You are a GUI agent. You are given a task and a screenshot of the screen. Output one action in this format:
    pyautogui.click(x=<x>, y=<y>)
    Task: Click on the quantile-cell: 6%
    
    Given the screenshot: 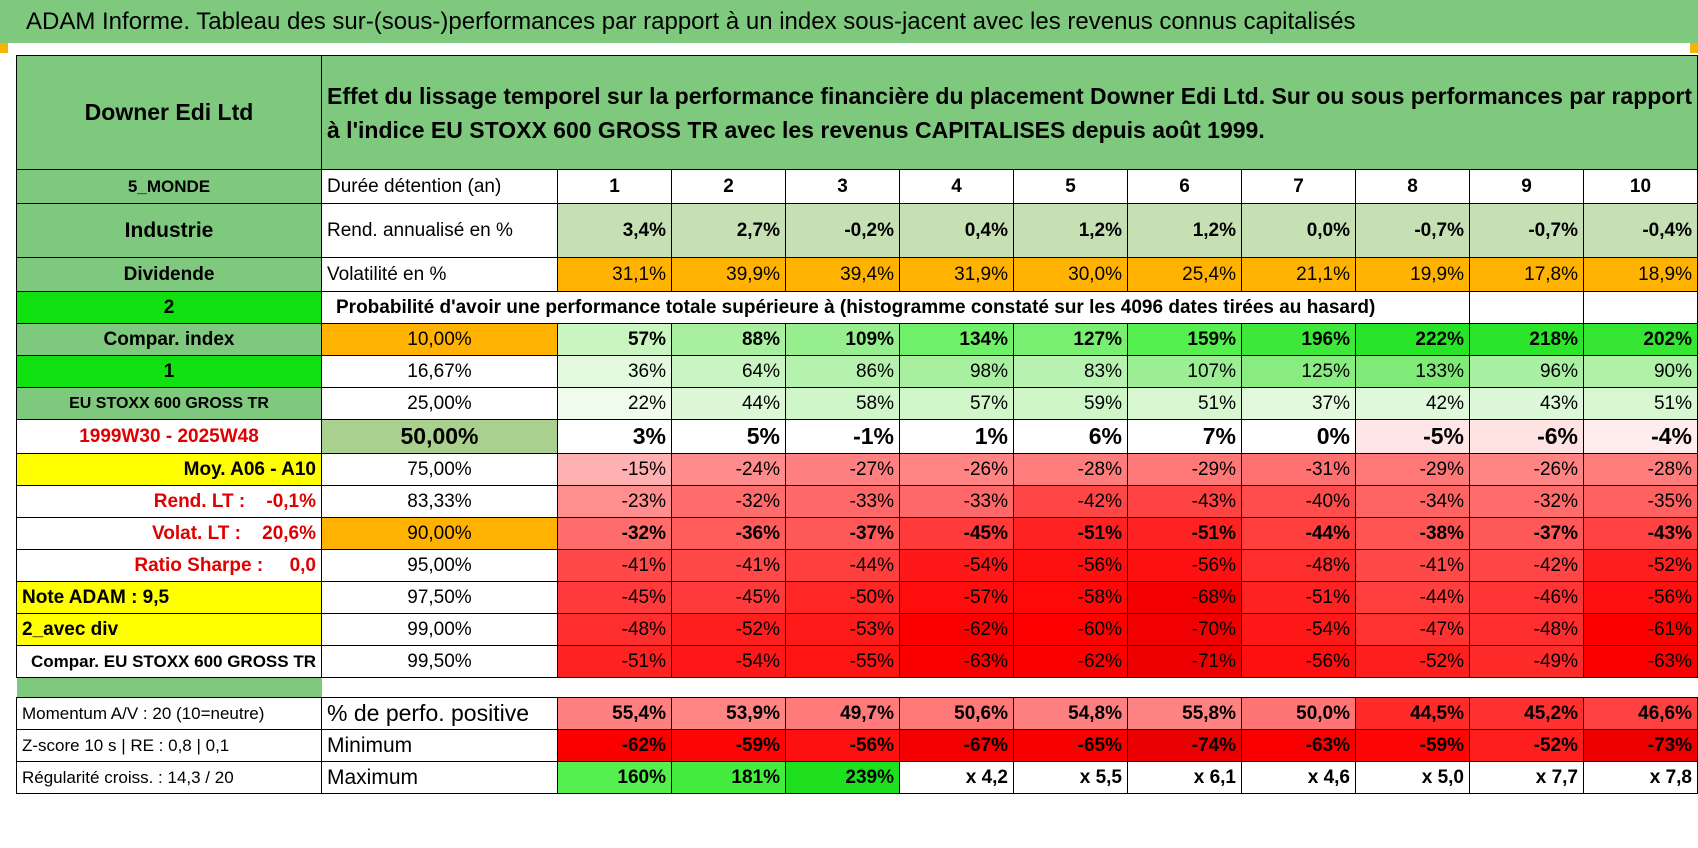 What is the action you would take?
    pyautogui.click(x=1070, y=436)
    